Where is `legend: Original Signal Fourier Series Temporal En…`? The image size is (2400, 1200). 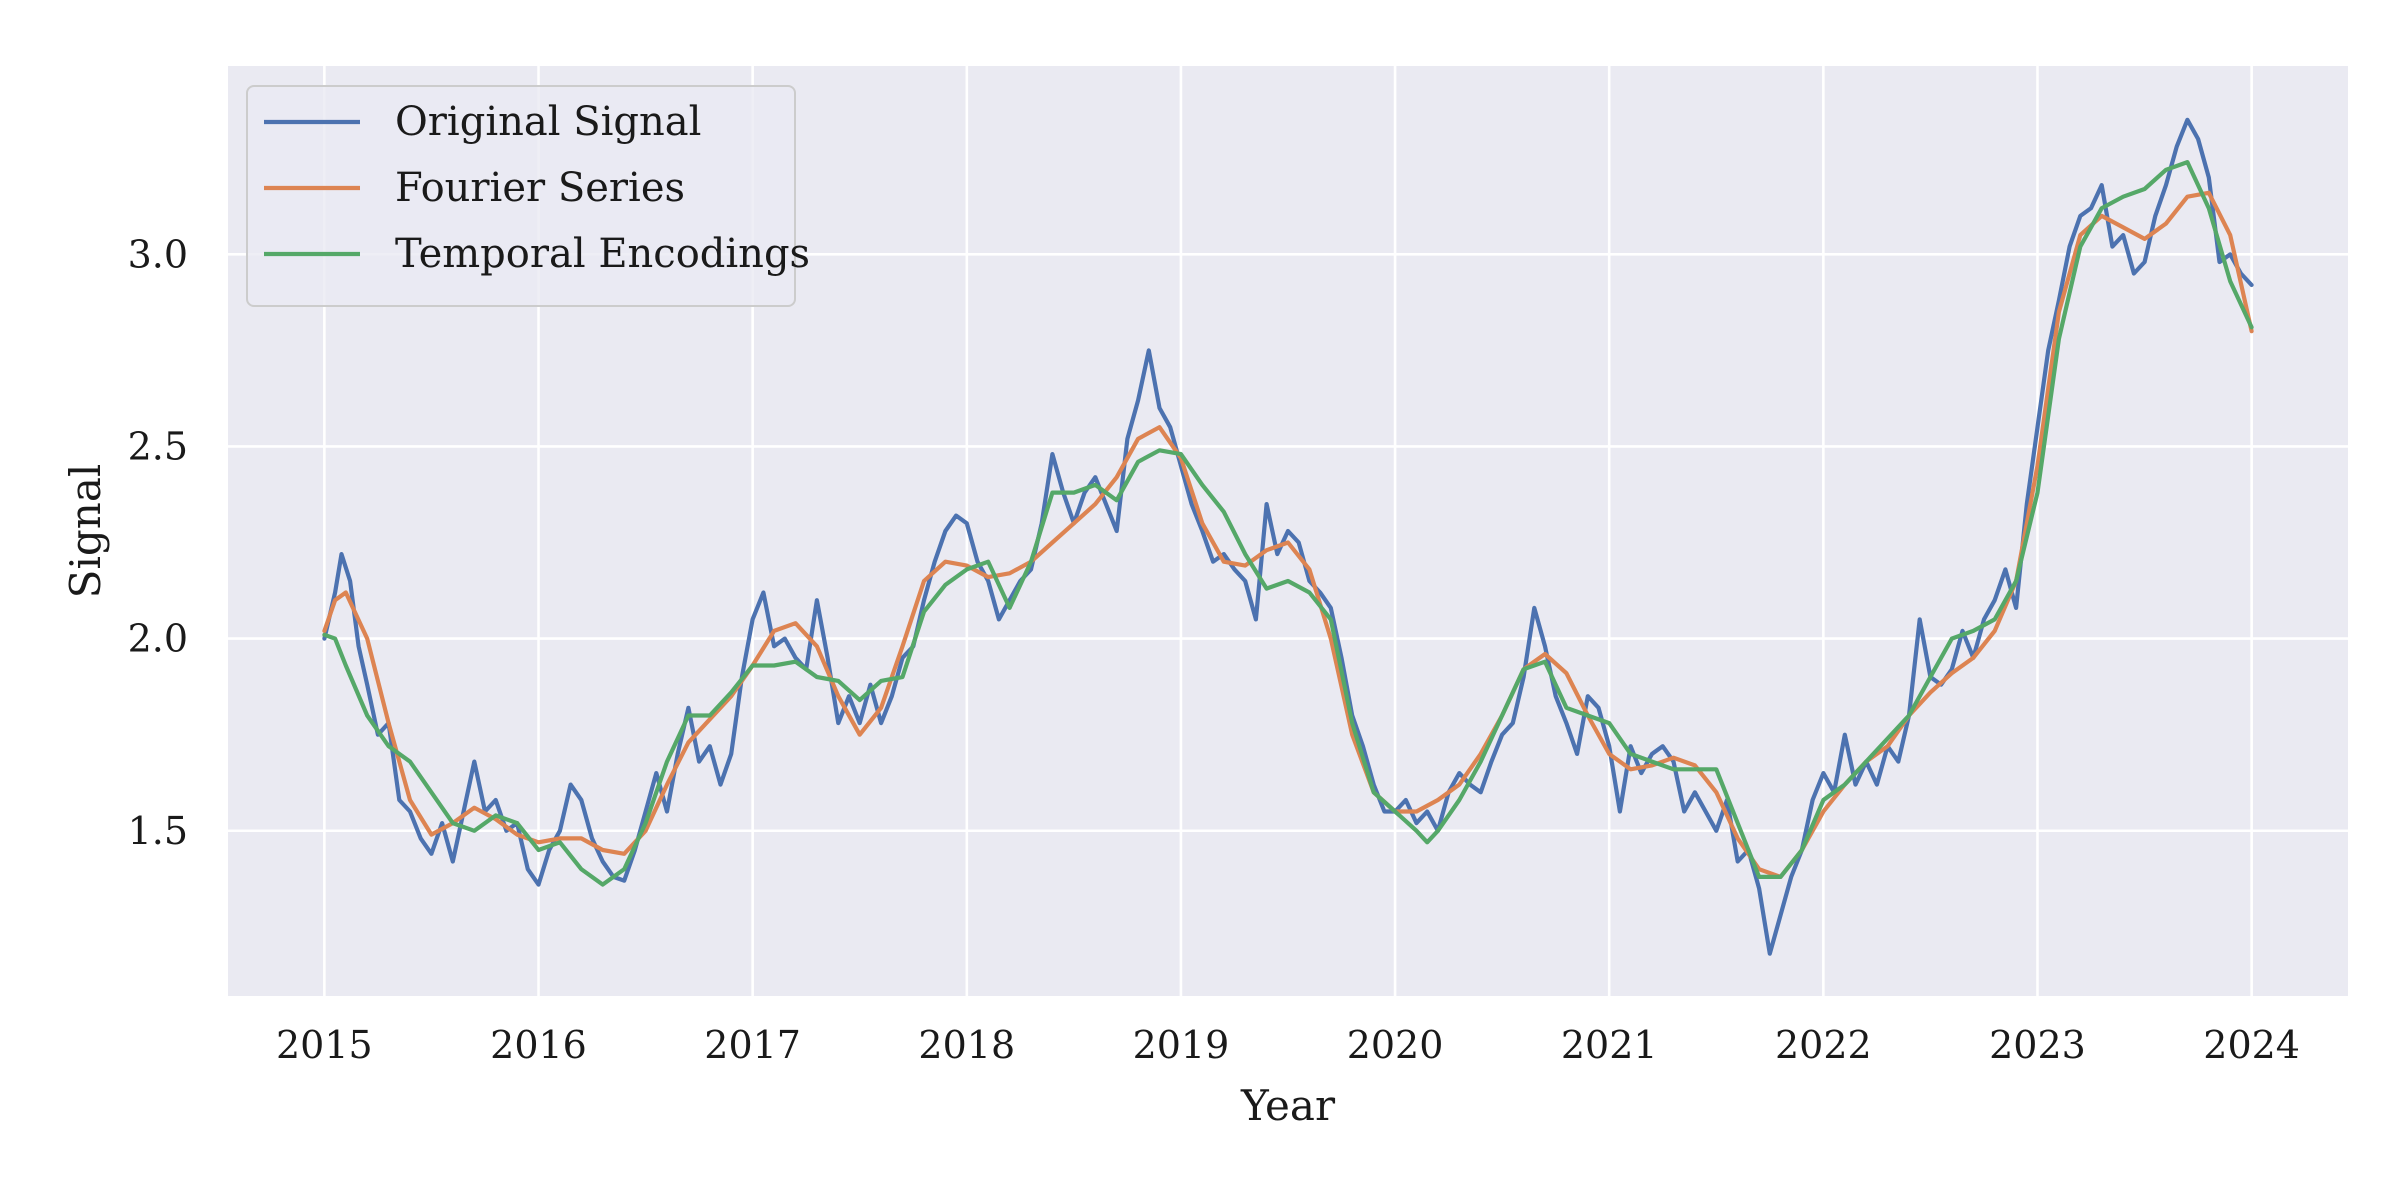
legend: Original Signal Fourier Series Temporal En… is located at coordinates (528, 196).